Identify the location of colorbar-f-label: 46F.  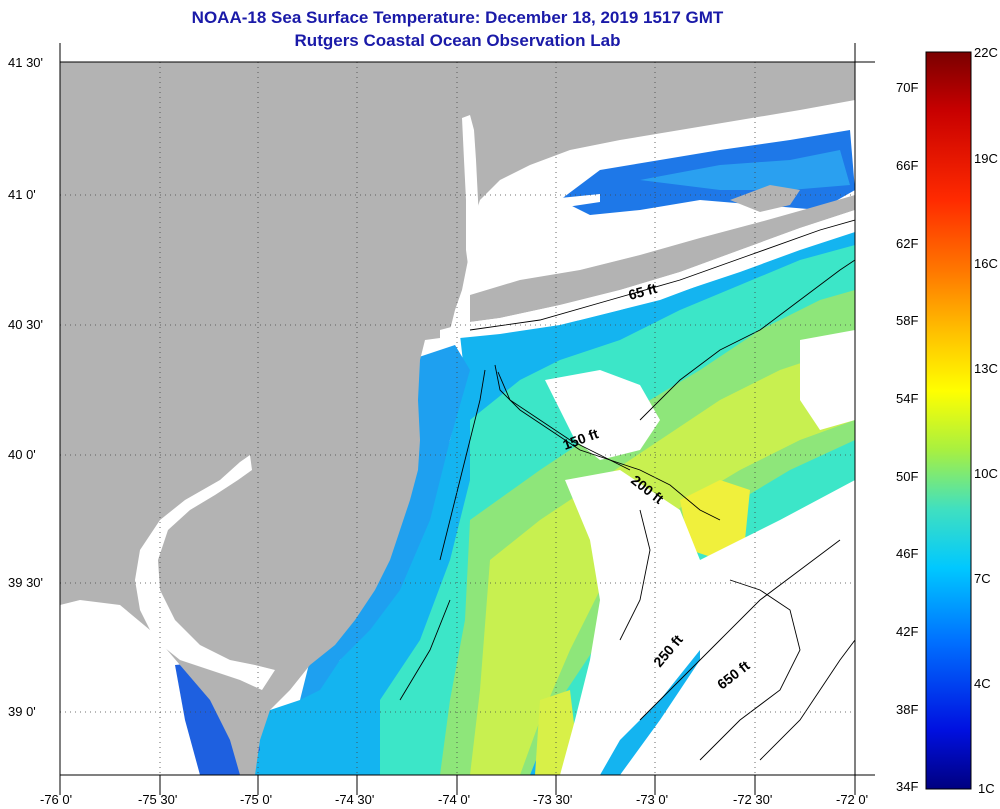
(907, 553).